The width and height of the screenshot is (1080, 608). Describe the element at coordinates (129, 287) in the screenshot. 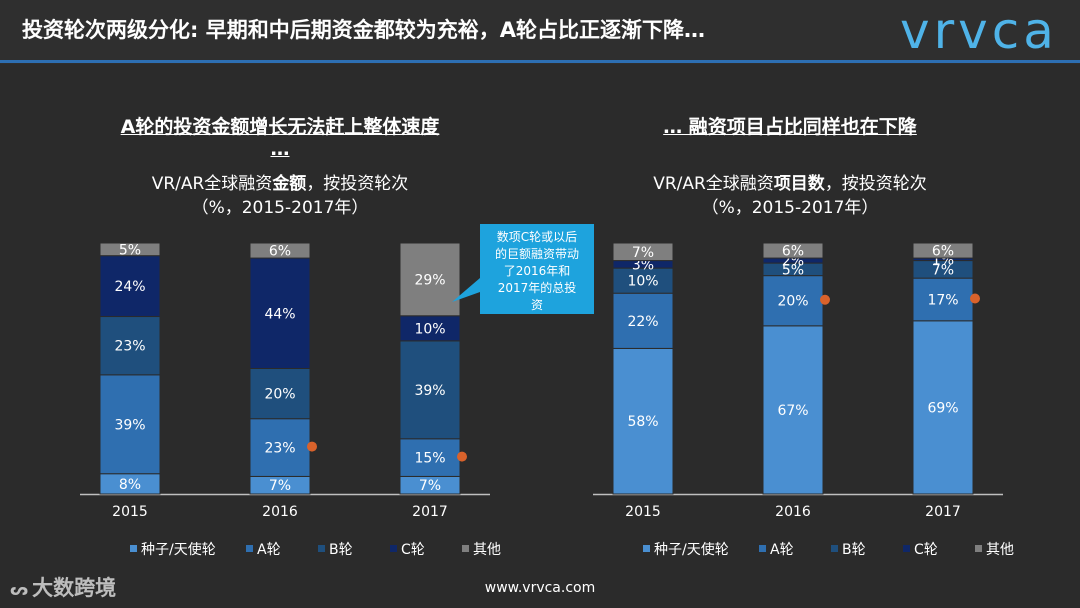

I see `left-data-label-2015-3: 24%` at that location.